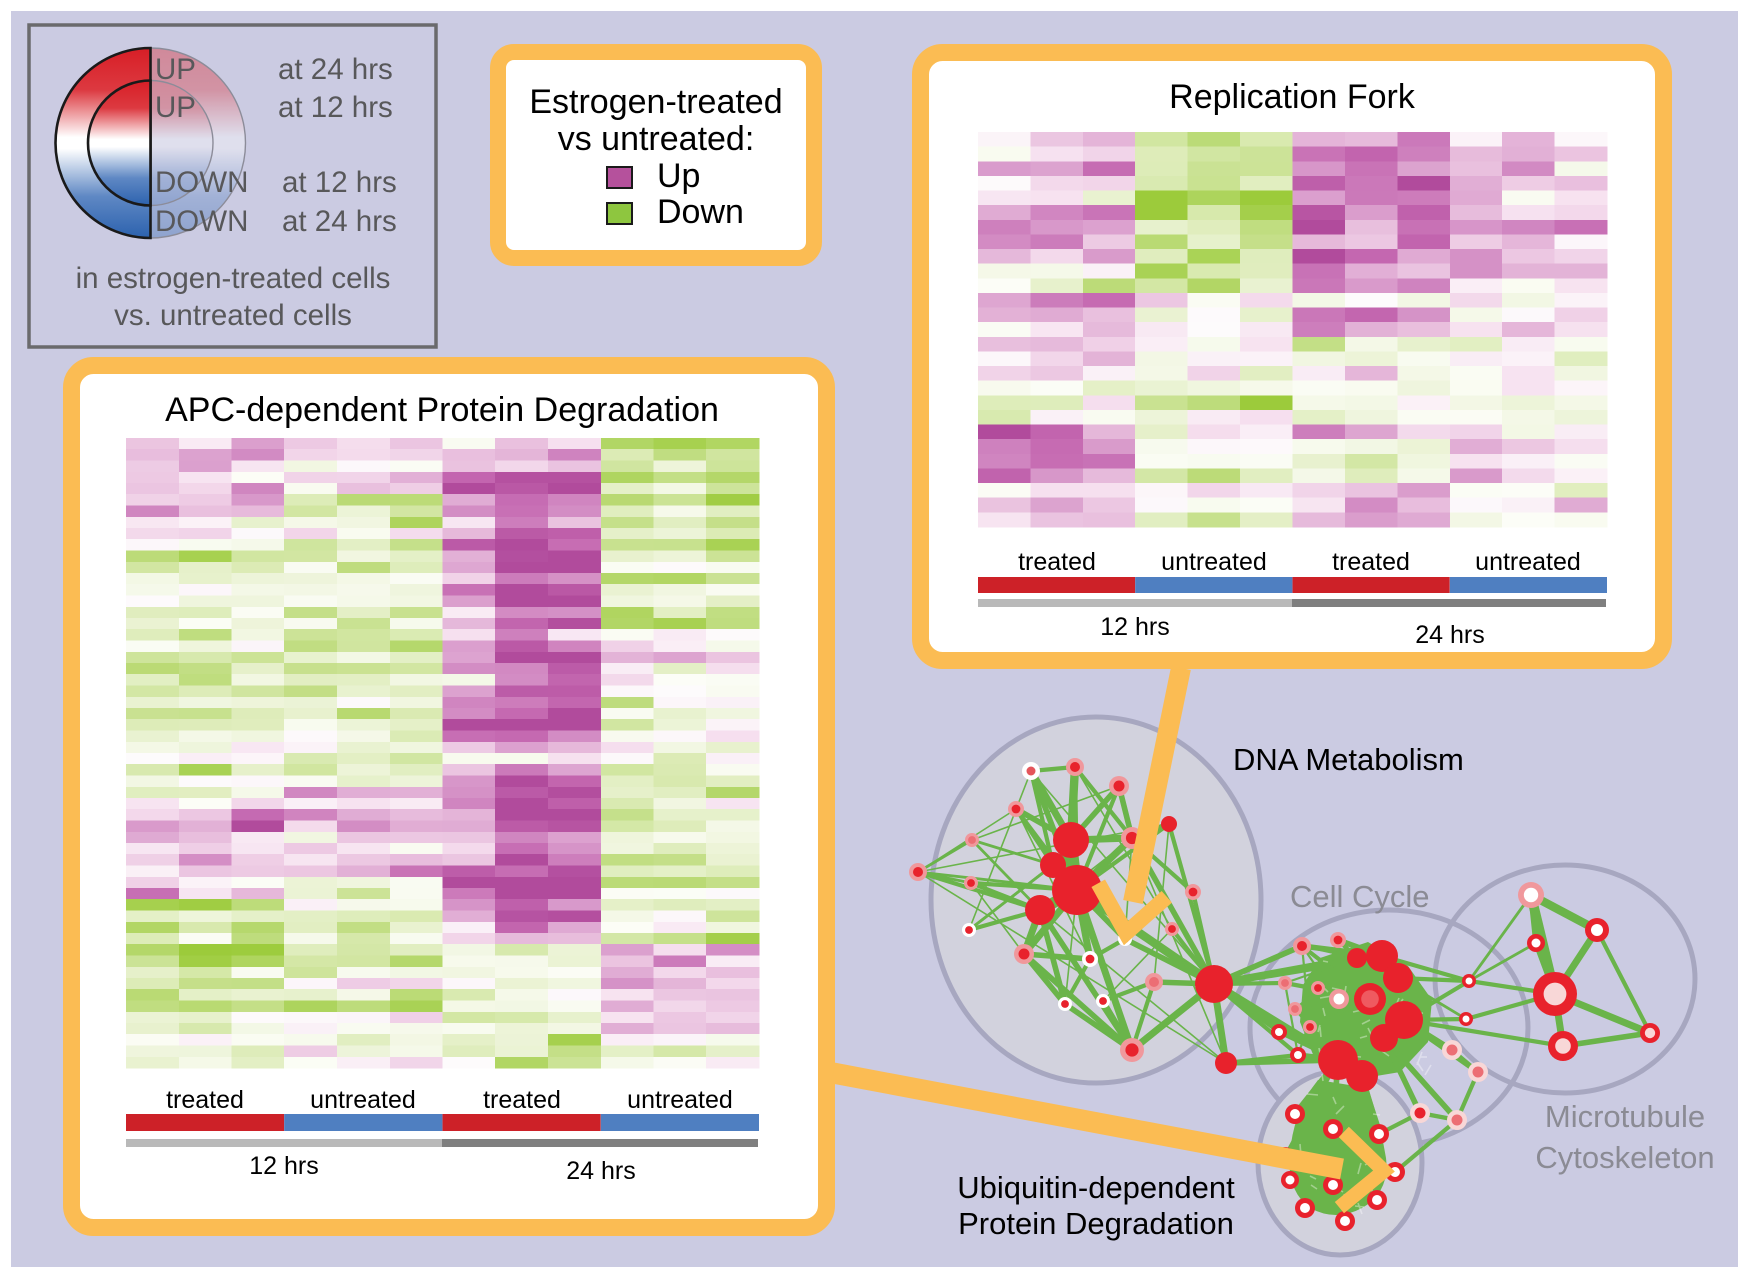 The image size is (1750, 1279). Describe the element at coordinates (655, 102) in the screenshot. I see `svg-text: Estrogen-treated` at that location.